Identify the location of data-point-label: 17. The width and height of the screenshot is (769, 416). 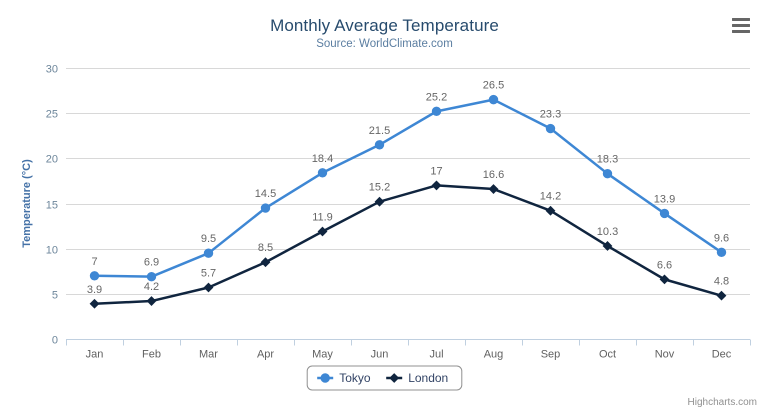
(436, 171).